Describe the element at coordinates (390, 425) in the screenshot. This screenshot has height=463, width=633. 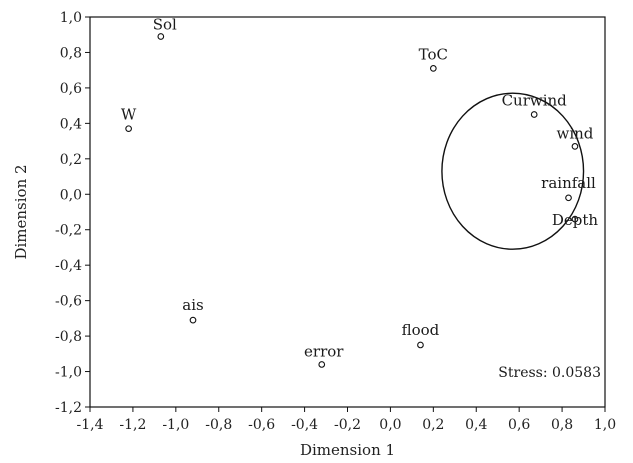
I see `x-tick-label: 0,0` at that location.